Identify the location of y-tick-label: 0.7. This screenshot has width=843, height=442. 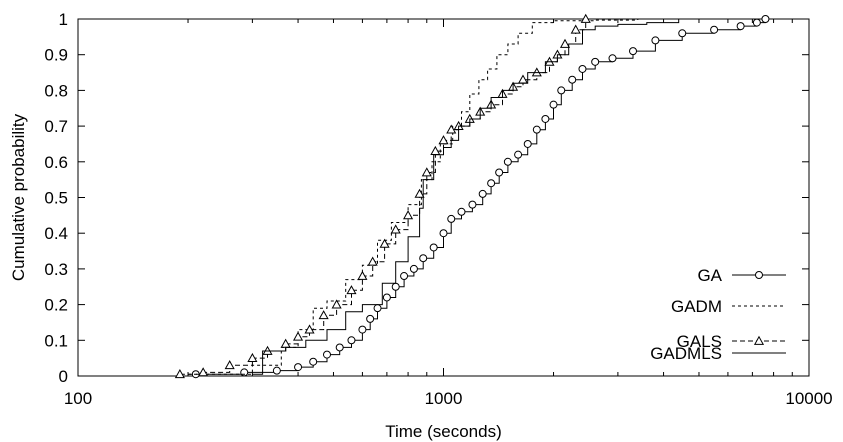
(56, 126).